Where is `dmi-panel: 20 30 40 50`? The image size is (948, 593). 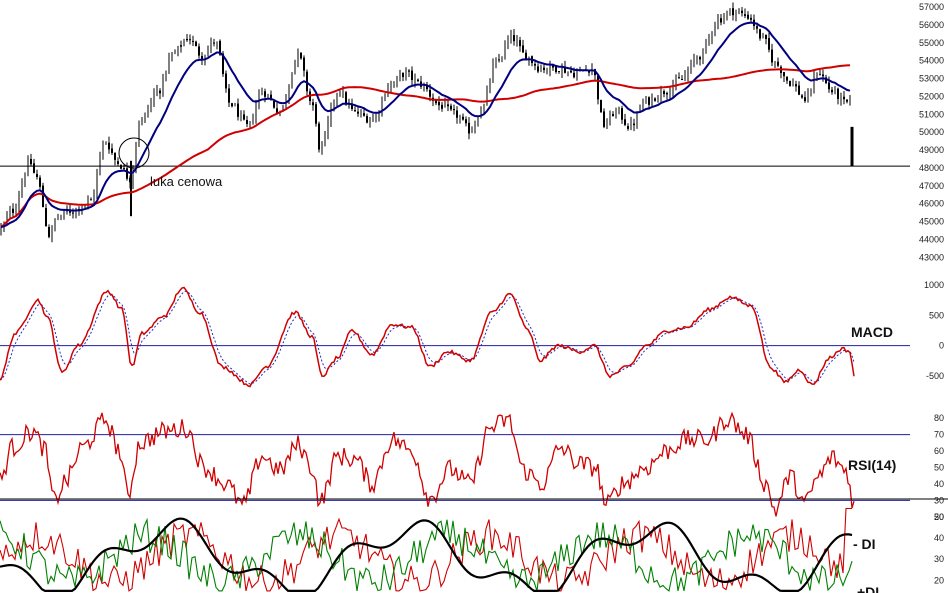 dmi-panel: 20 30 40 50 is located at coordinates (472, 549).